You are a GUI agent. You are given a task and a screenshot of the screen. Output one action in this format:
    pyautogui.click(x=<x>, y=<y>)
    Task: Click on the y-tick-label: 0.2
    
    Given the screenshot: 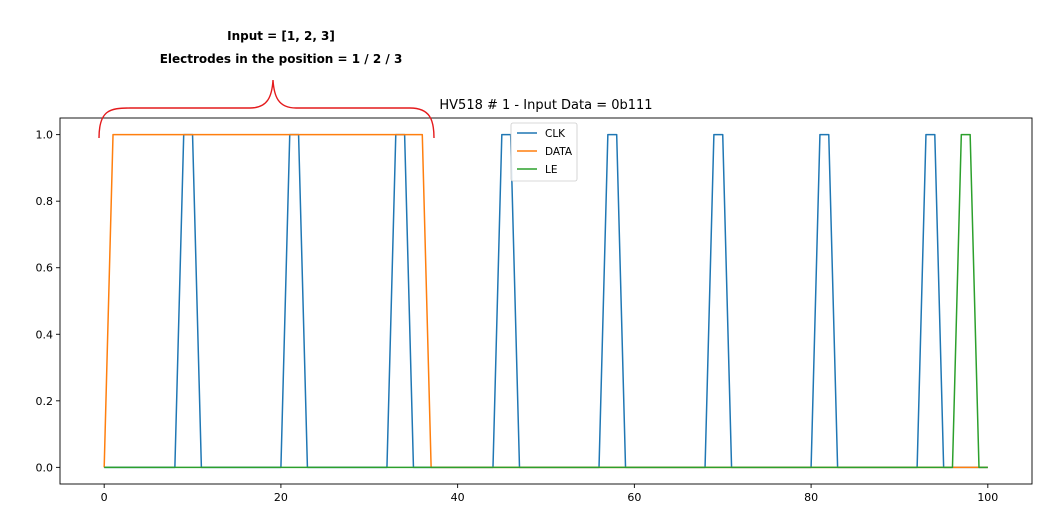 What is the action you would take?
    pyautogui.click(x=45, y=401)
    